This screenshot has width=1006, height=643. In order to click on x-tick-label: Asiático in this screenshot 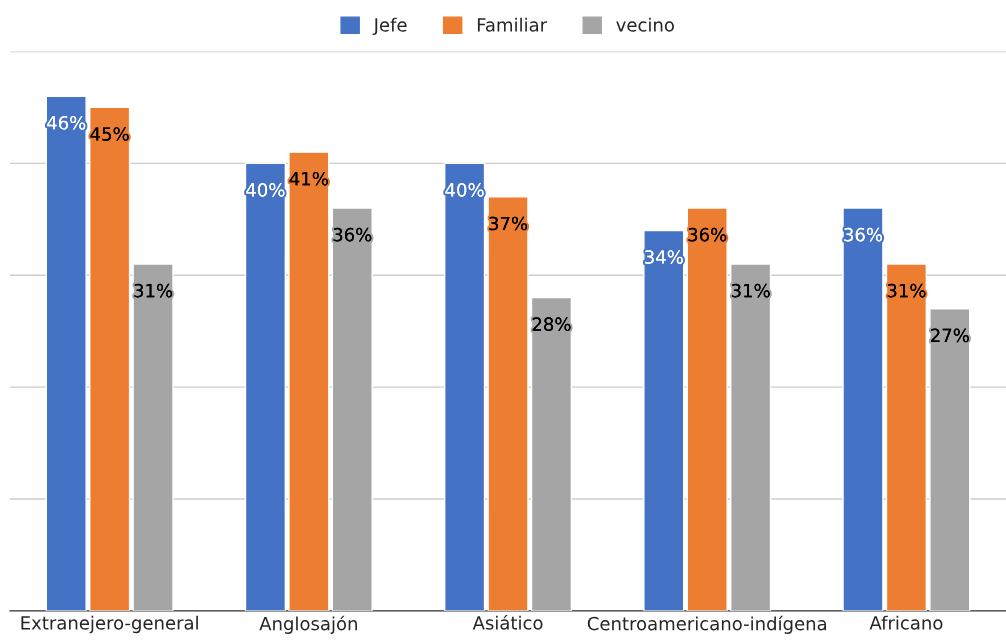, I will do `click(507, 622)`.